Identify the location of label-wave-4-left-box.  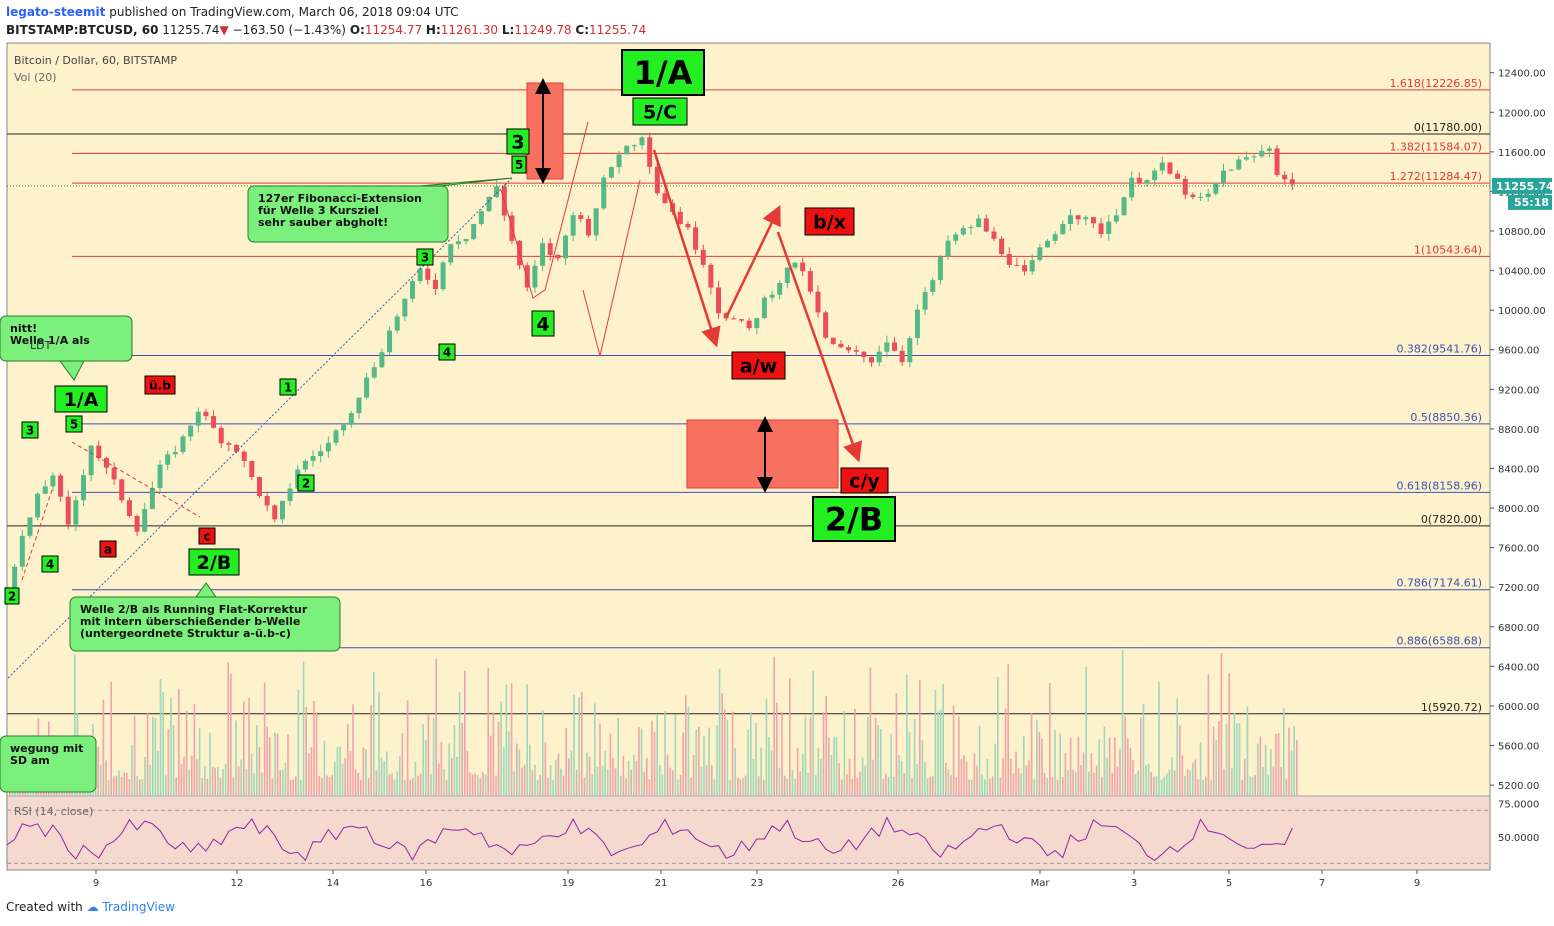
(50, 564).